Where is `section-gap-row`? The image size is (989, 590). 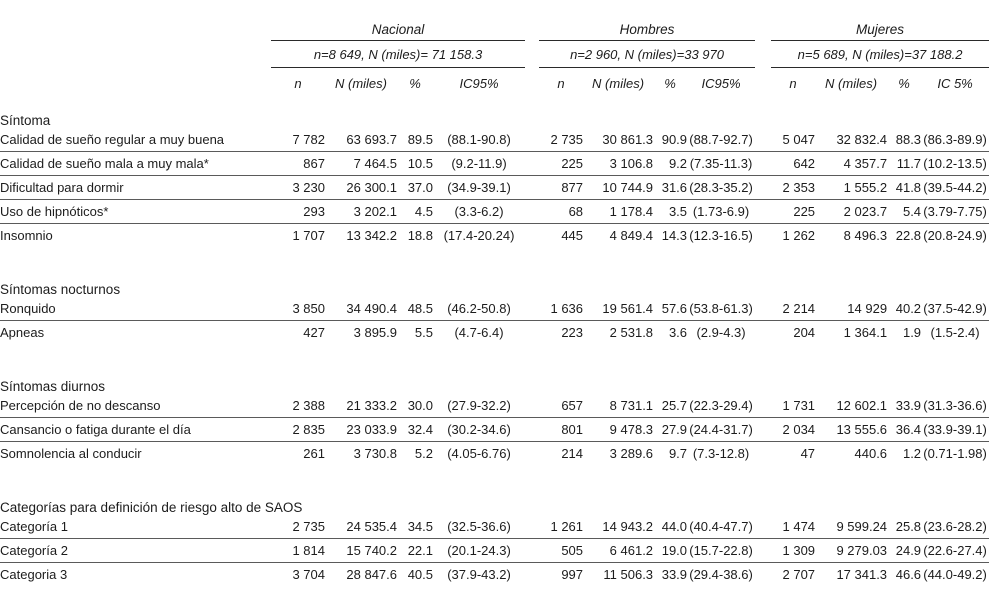
section-gap-row is located at coordinates (494, 477).